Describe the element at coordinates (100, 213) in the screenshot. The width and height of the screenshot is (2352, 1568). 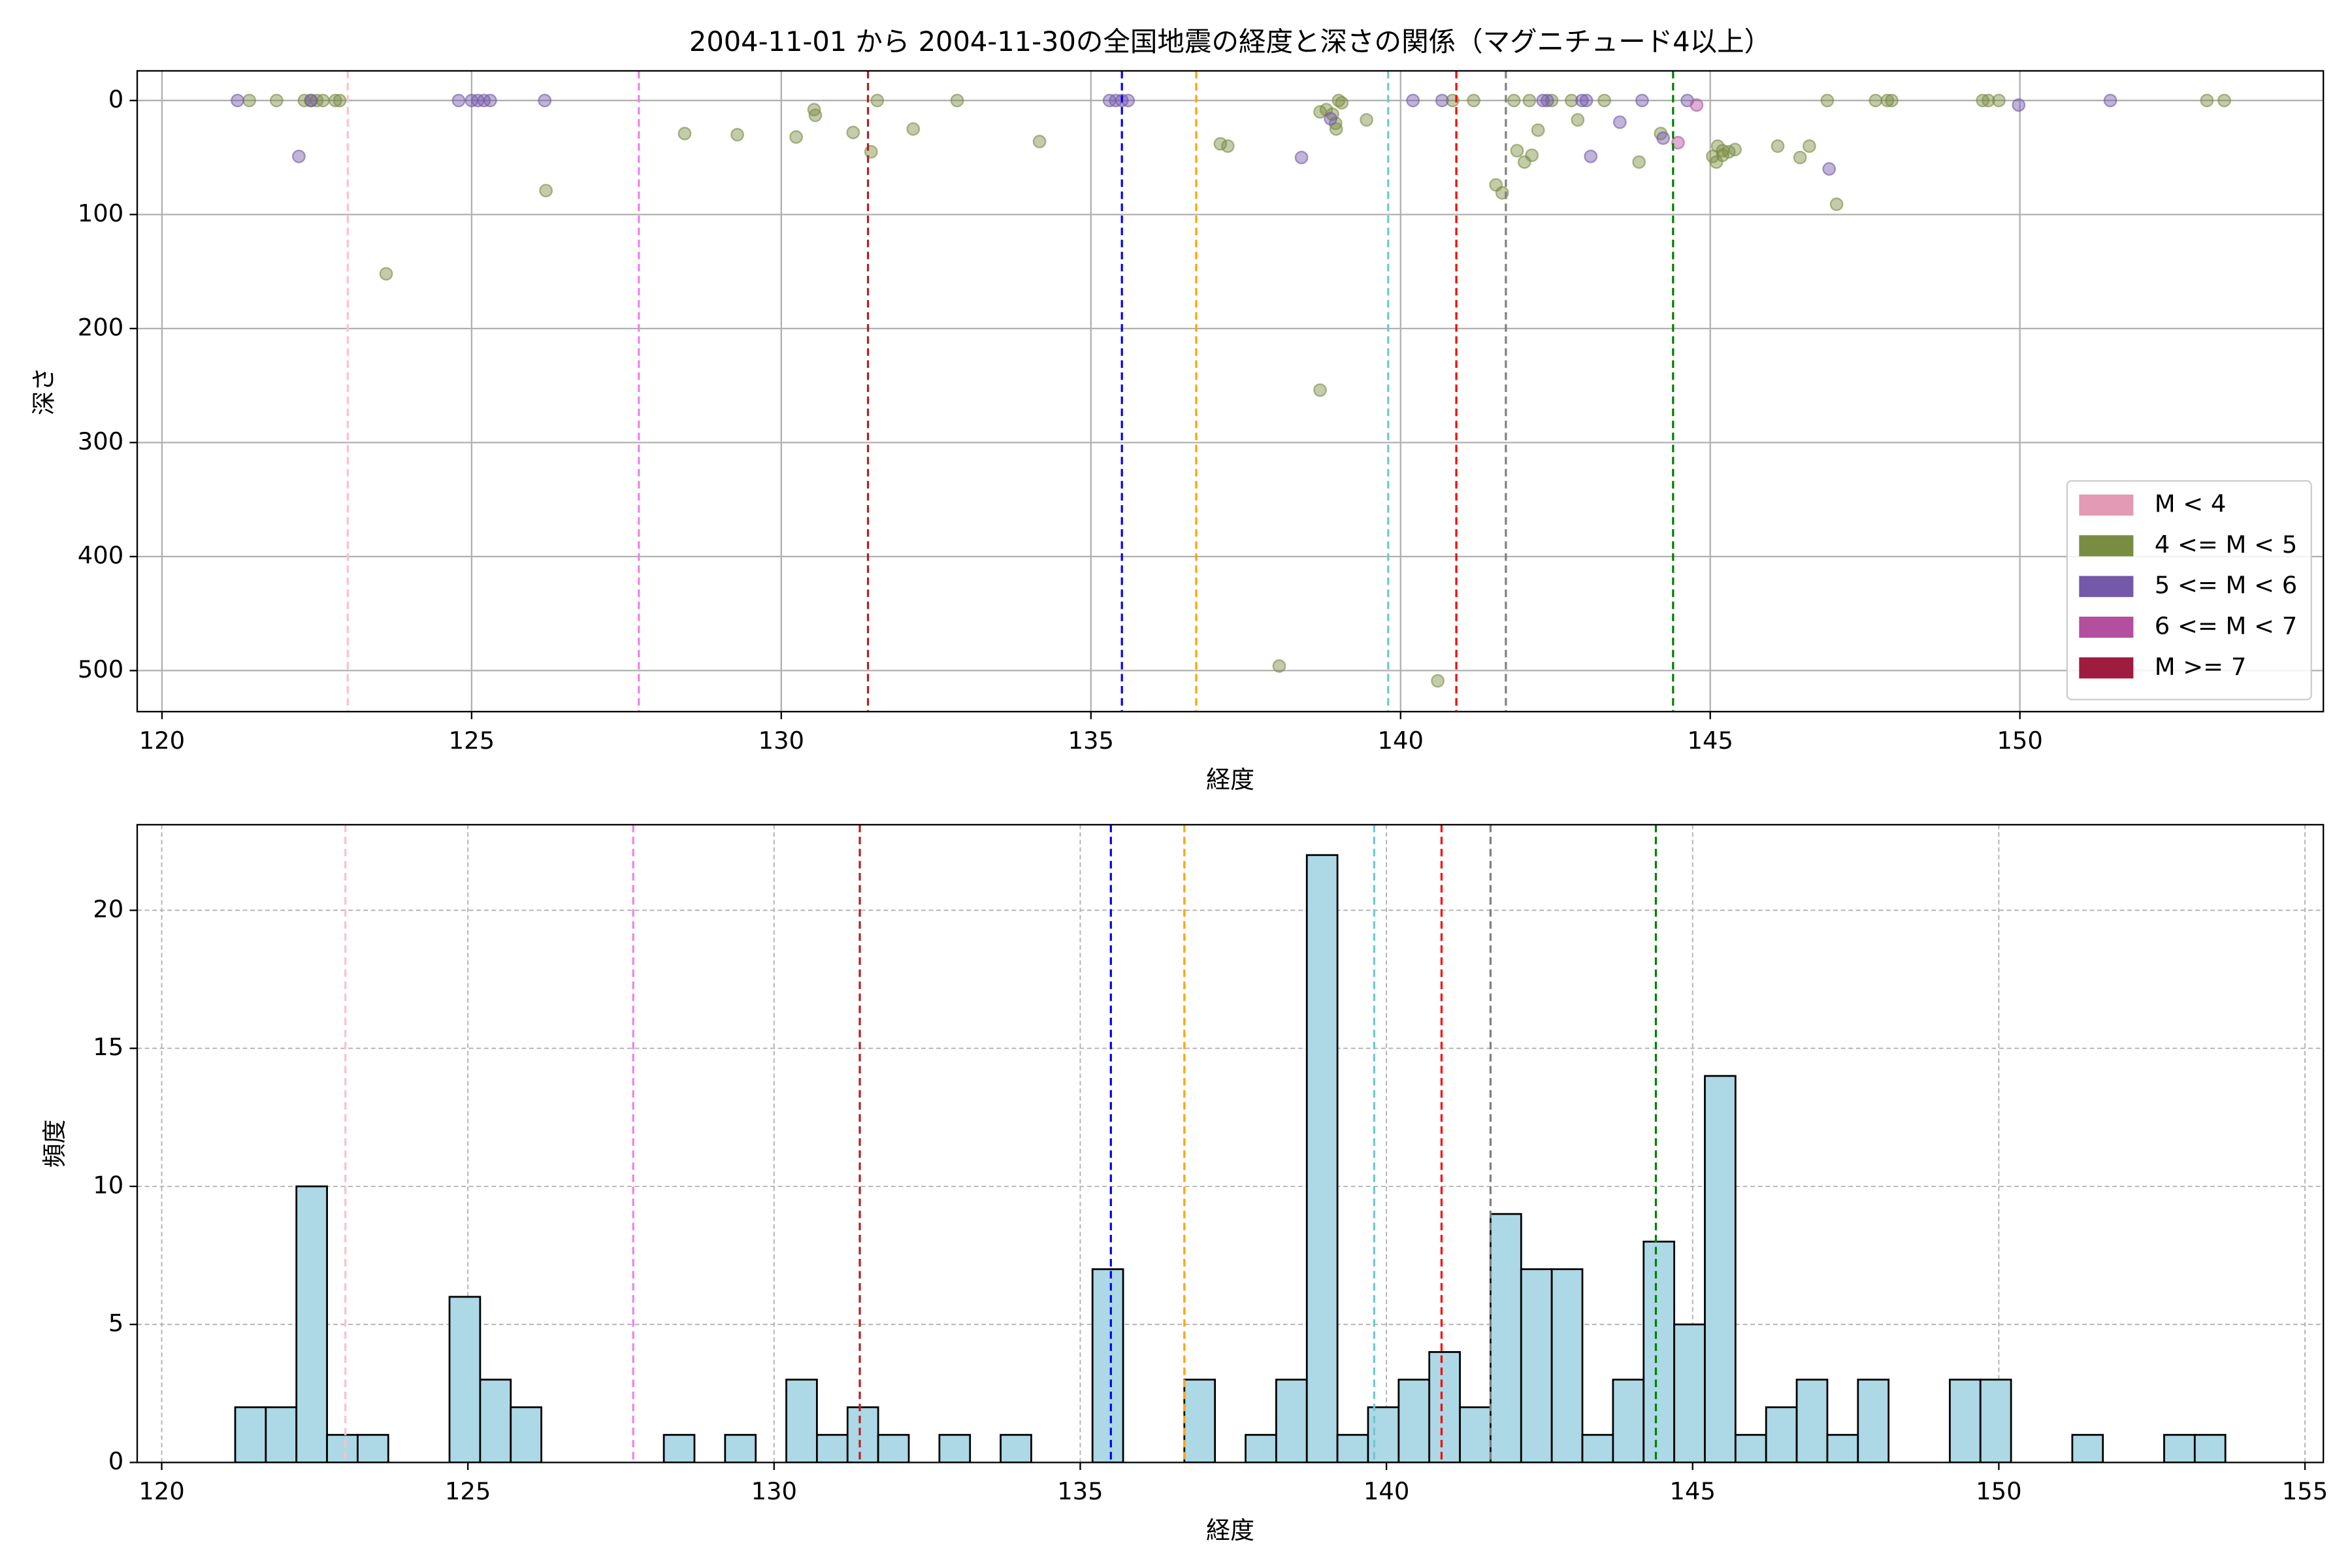
I see `y-tick-label: 100` at that location.